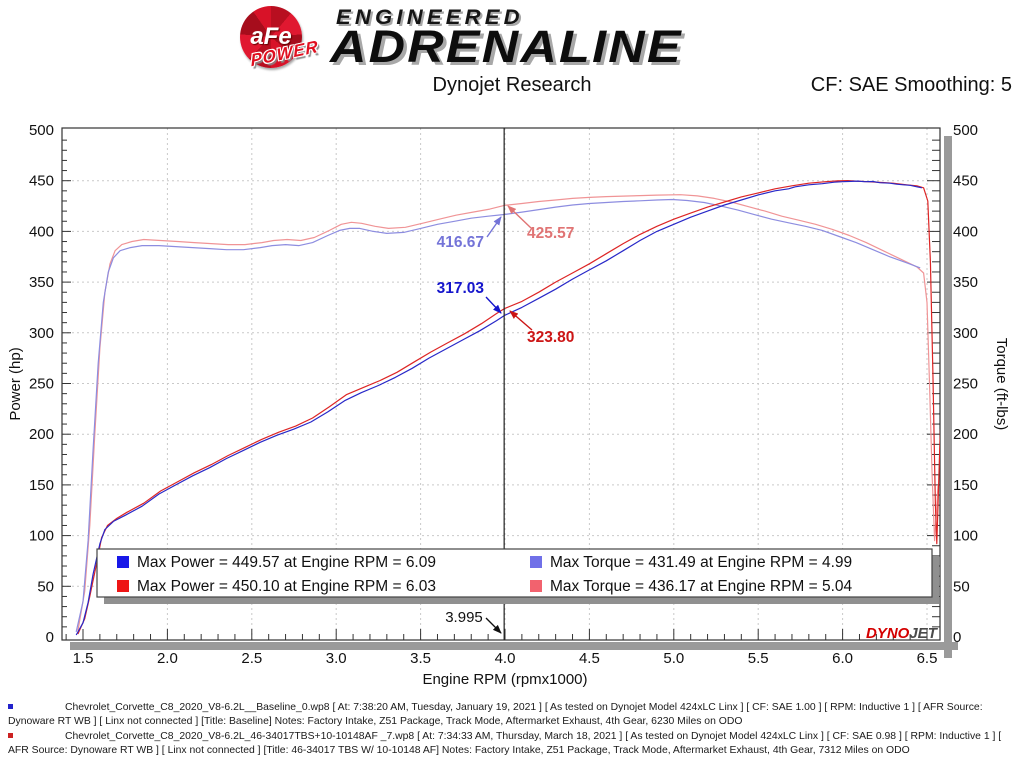  I want to click on page-title: Dynojet Research, so click(512, 85).